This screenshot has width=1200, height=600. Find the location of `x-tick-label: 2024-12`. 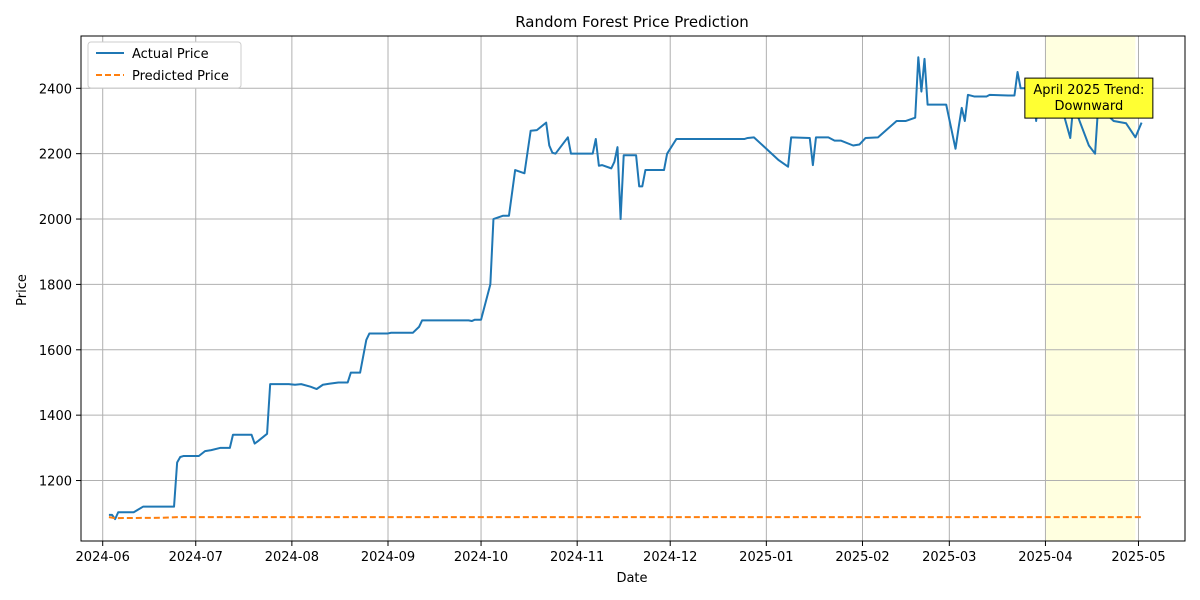

x-tick-label: 2024-12 is located at coordinates (670, 557).